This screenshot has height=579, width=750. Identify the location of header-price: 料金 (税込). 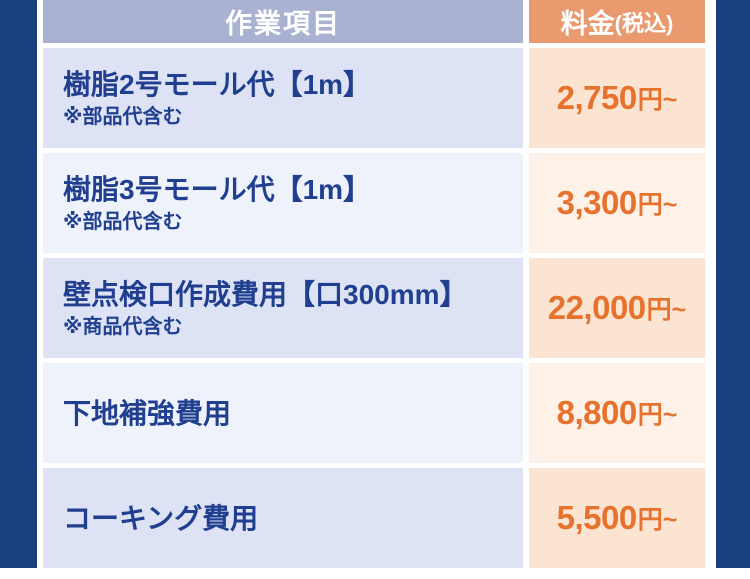
(617, 21).